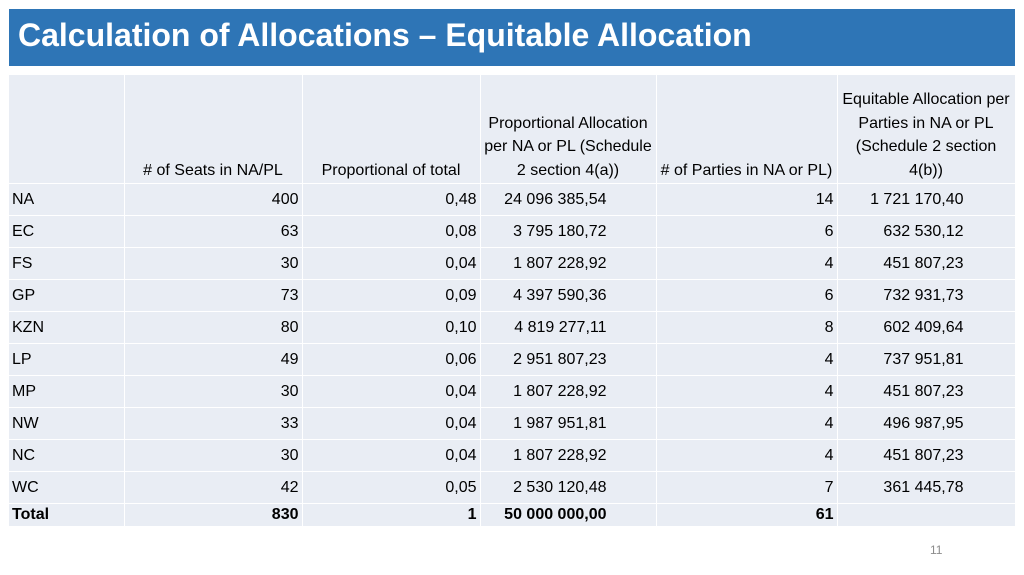 The width and height of the screenshot is (1024, 575). Describe the element at coordinates (67, 263) in the screenshot. I see `region-cell: FS` at that location.